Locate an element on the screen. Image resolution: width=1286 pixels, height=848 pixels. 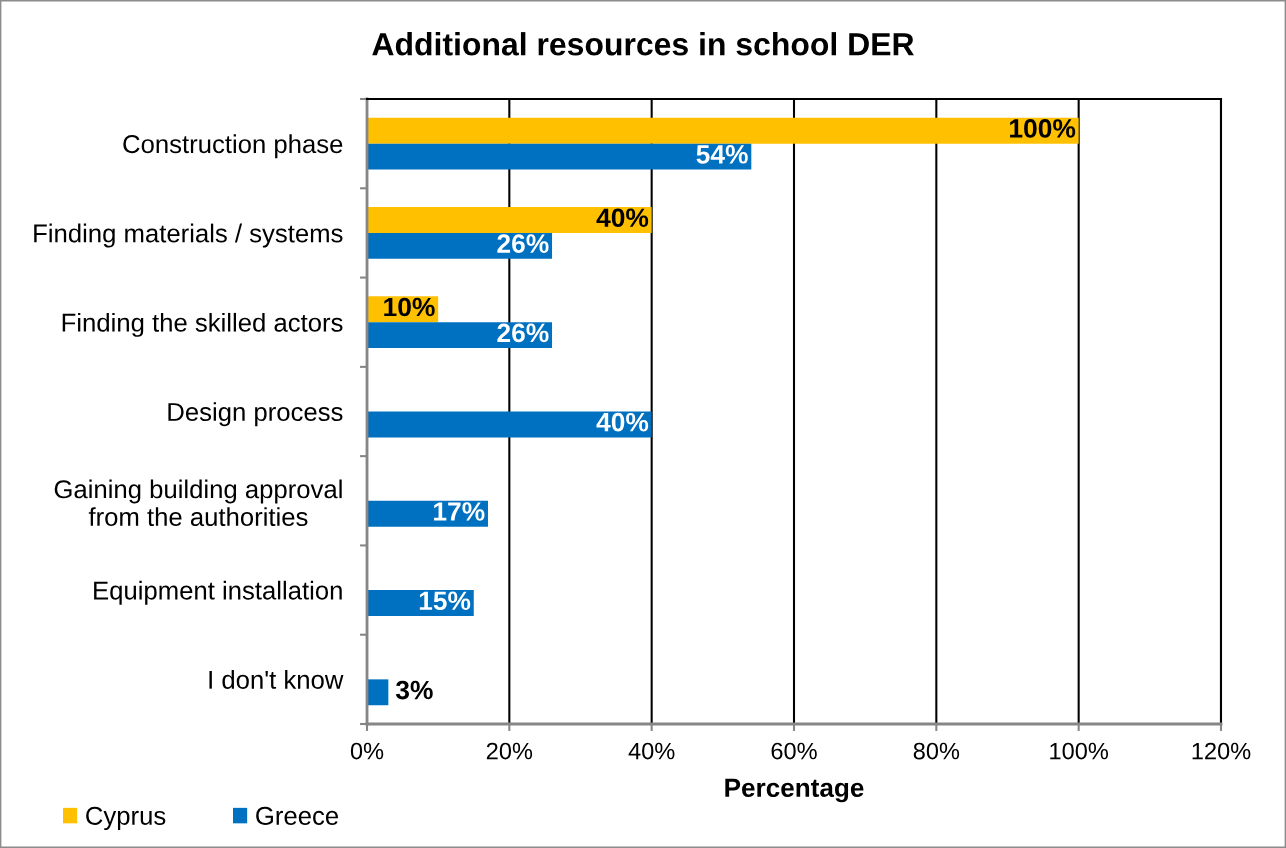
y-tick-label: I don't know is located at coordinates (276, 679).